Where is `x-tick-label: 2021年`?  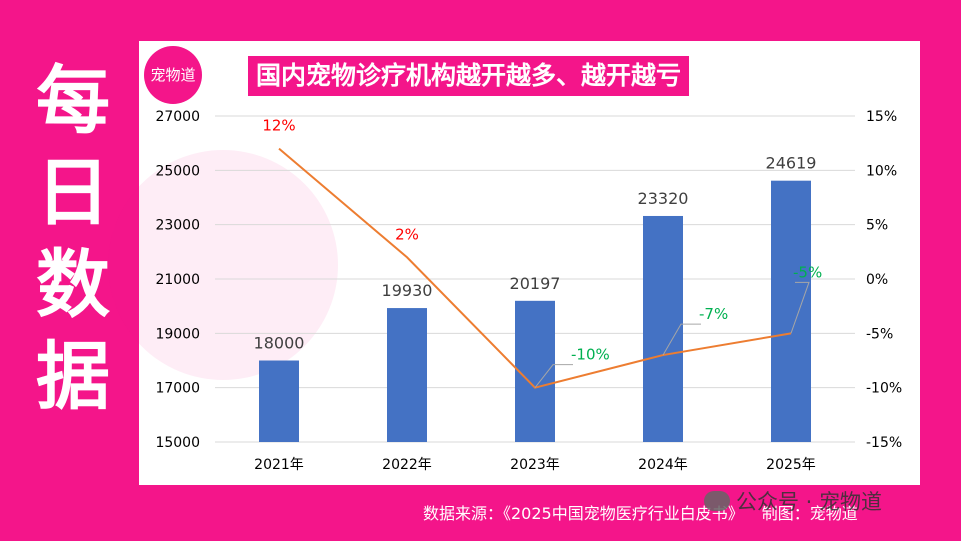
x-tick-label: 2021年 is located at coordinates (279, 465).